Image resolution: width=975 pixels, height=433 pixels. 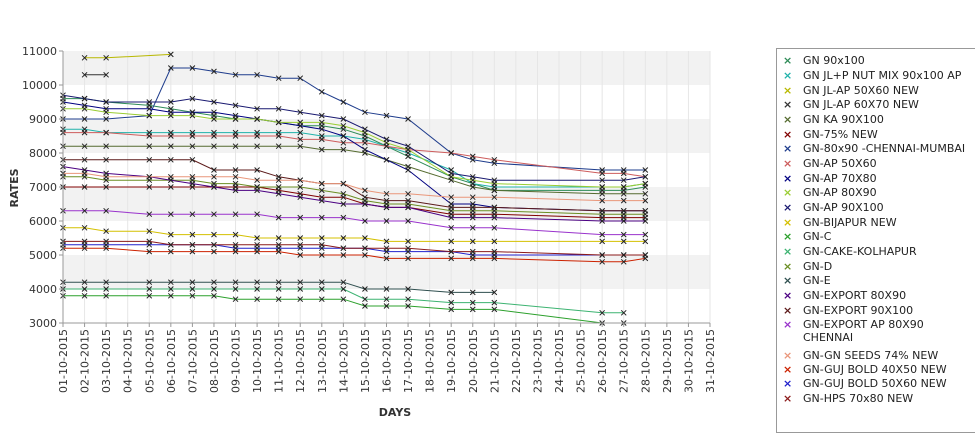 I want to click on x-tick-label: 29-10-2015, so click(x=667, y=361).